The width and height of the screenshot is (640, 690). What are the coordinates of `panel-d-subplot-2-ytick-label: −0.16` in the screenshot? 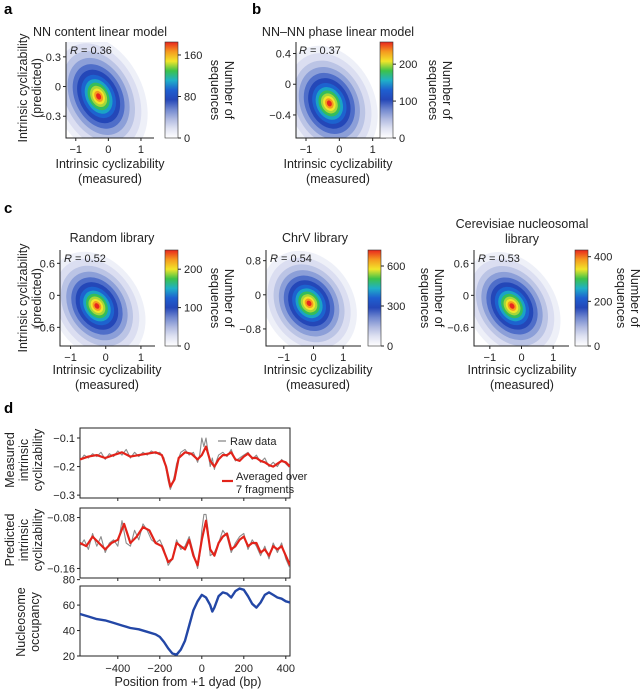 It's located at (61, 569).